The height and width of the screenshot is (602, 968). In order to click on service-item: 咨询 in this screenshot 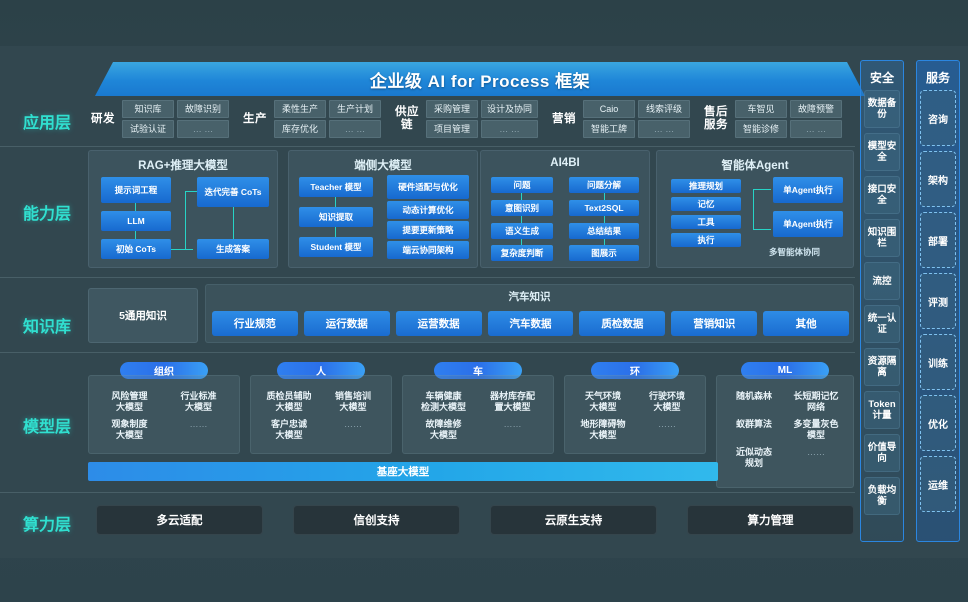, I will do `click(938, 118)`.